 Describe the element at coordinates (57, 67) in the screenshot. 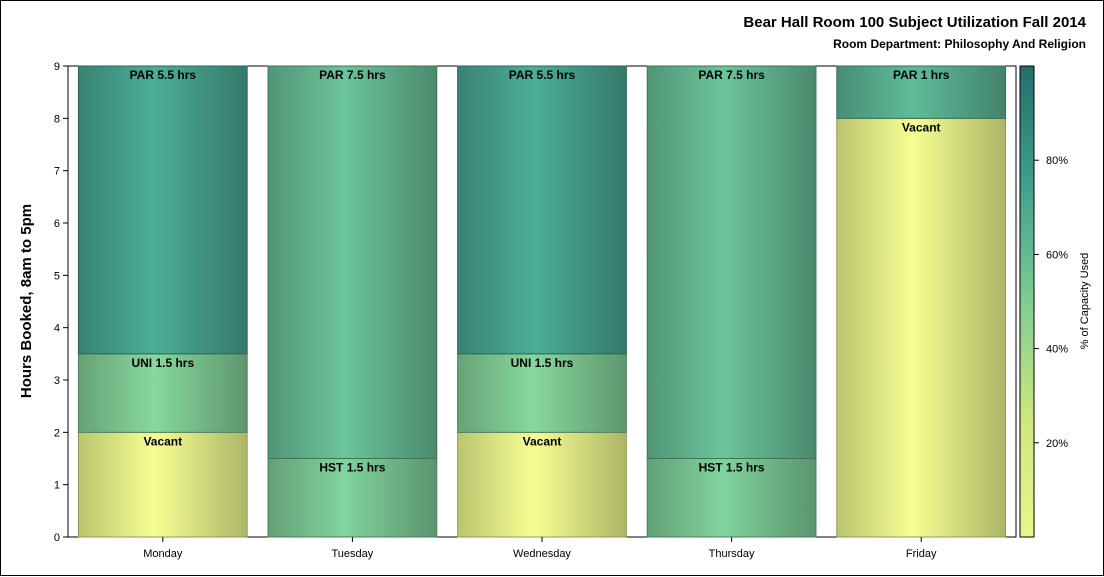

I see `y-tick-label: 9` at that location.